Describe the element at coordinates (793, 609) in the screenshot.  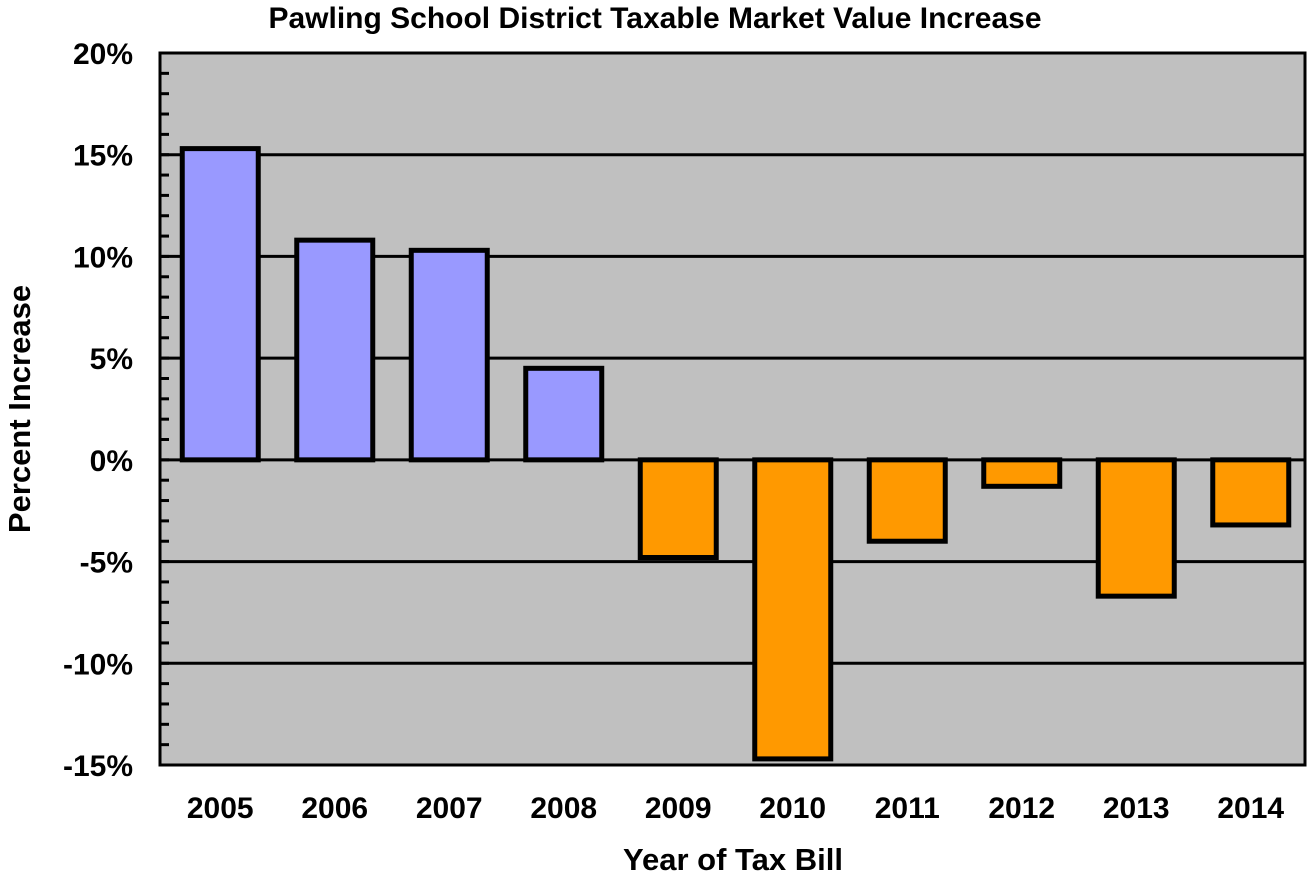
I see `bar-2010` at that location.